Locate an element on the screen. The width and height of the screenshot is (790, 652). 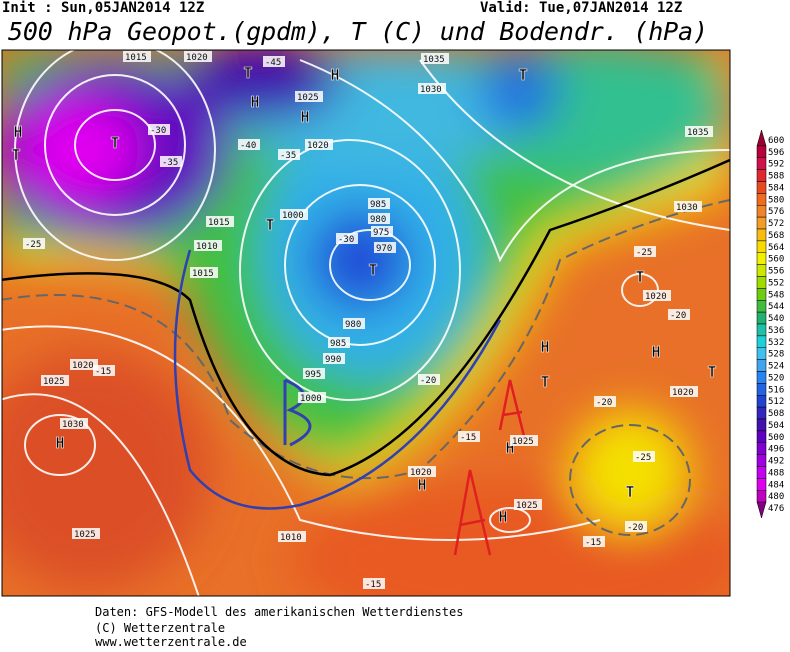
colorbar-label: 480 is located at coordinates (776, 497).